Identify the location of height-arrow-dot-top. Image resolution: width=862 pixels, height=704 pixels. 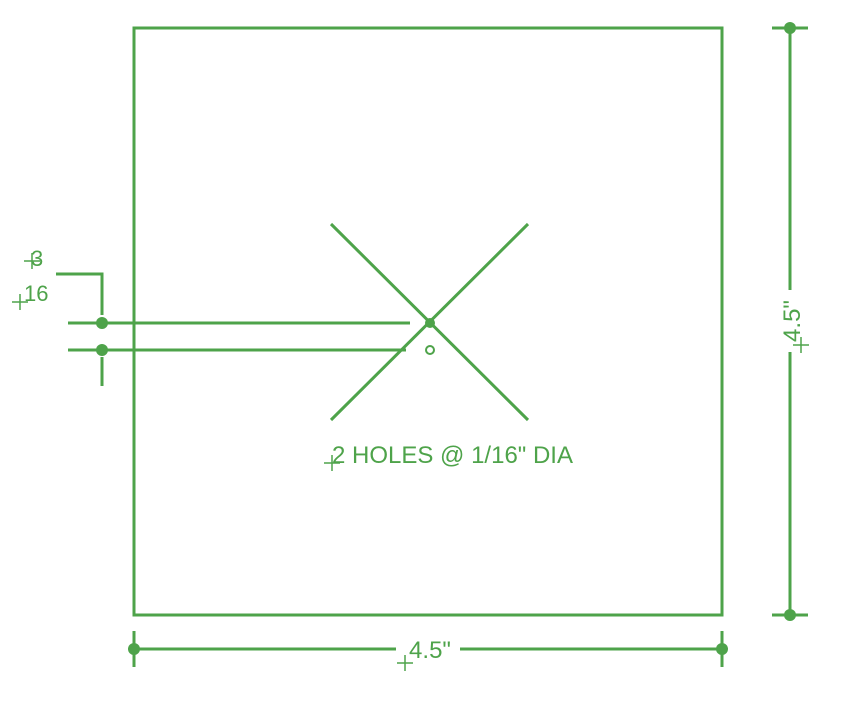
(790, 28).